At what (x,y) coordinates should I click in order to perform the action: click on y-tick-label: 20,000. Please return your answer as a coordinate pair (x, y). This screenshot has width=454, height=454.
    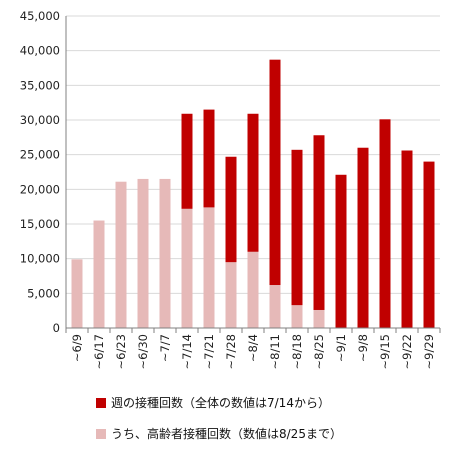
    Looking at the image, I should click on (40, 189).